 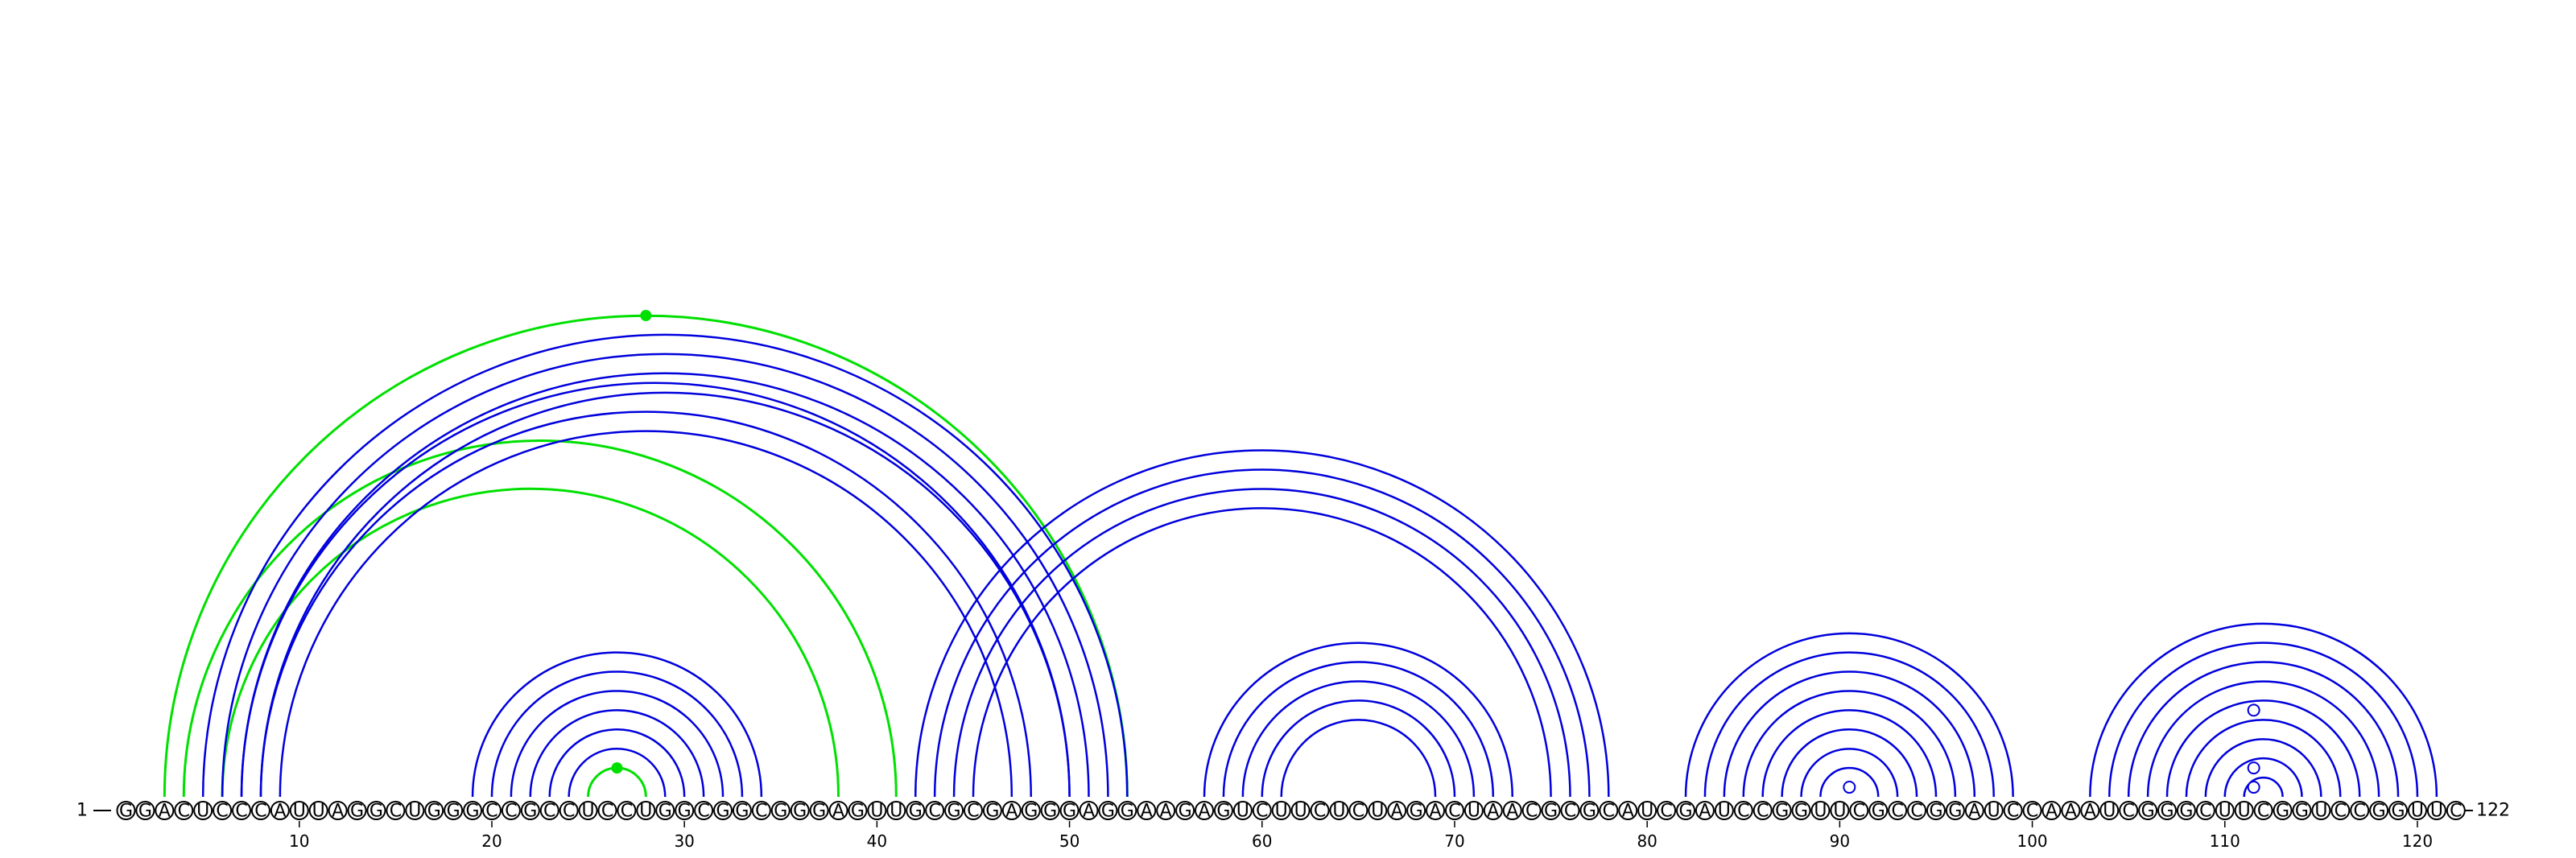 I want to click on open-marker-circle, so click(x=1850, y=787).